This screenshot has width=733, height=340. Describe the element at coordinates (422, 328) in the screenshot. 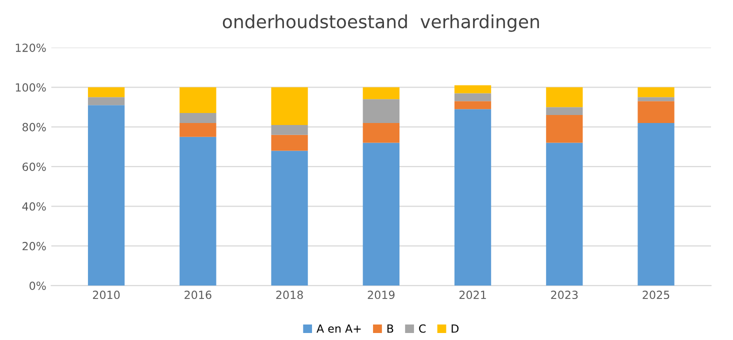

I see `legend-label: C` at that location.